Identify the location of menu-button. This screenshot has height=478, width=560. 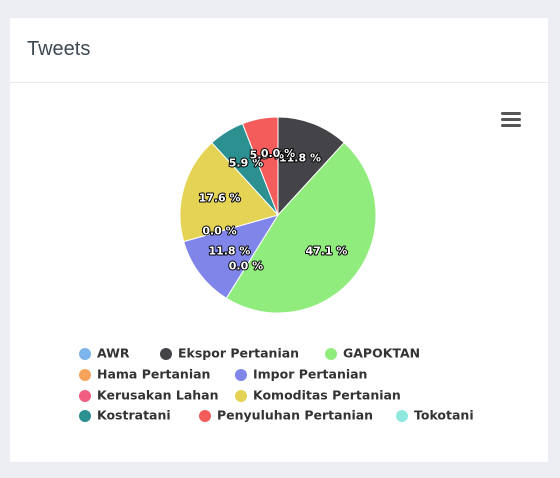
(511, 119).